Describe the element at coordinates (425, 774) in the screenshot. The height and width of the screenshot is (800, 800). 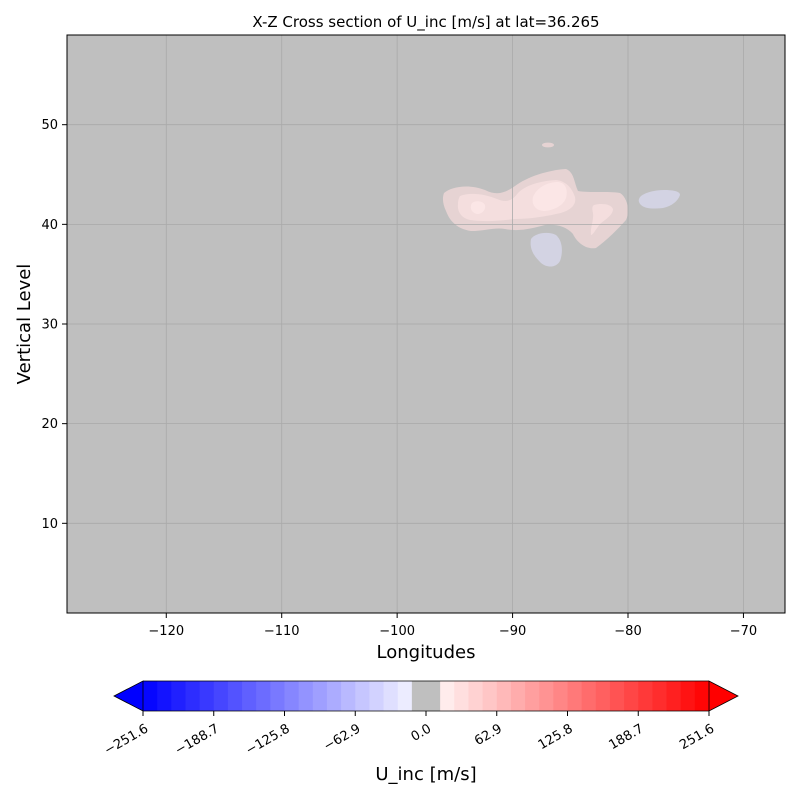
I see `colorbar-label: U_inc [m/s]` at that location.